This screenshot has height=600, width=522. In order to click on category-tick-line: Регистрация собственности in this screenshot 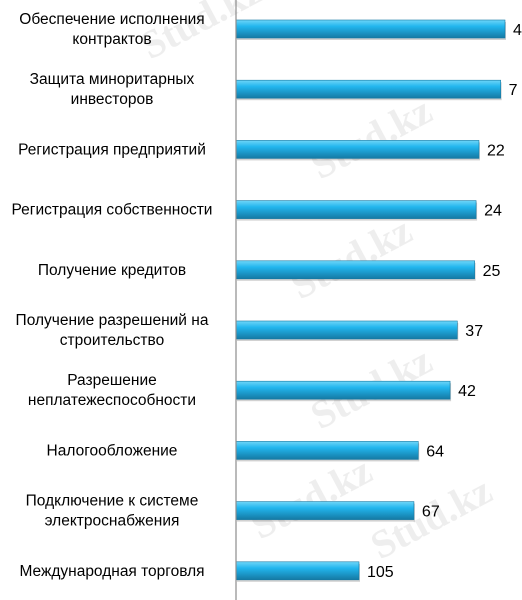, I will do `click(112, 210)`.